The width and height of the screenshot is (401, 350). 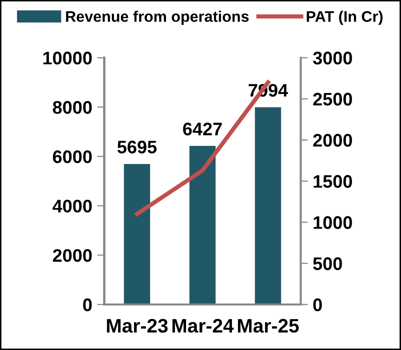 I want to click on y2-tick-label: 1500, so click(x=333, y=181).